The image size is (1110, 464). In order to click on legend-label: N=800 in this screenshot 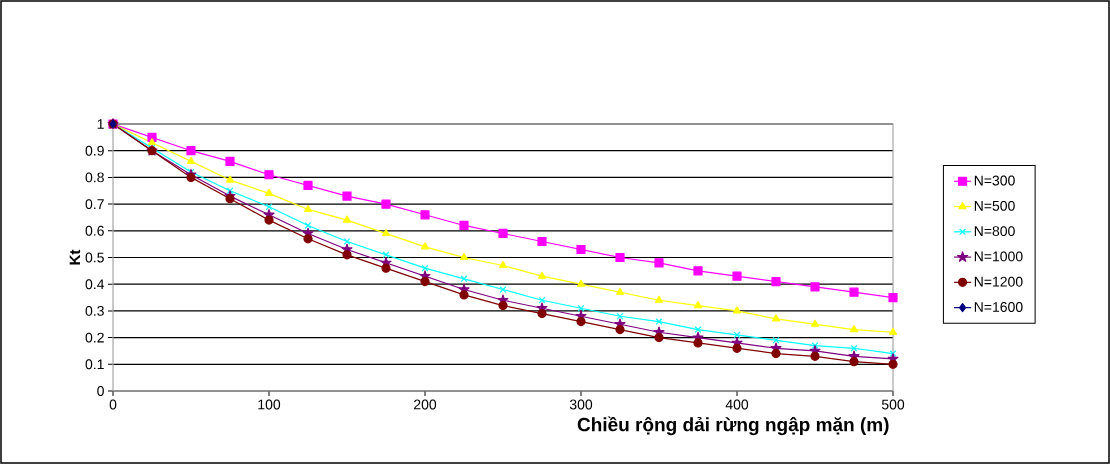, I will do `click(994, 231)`.